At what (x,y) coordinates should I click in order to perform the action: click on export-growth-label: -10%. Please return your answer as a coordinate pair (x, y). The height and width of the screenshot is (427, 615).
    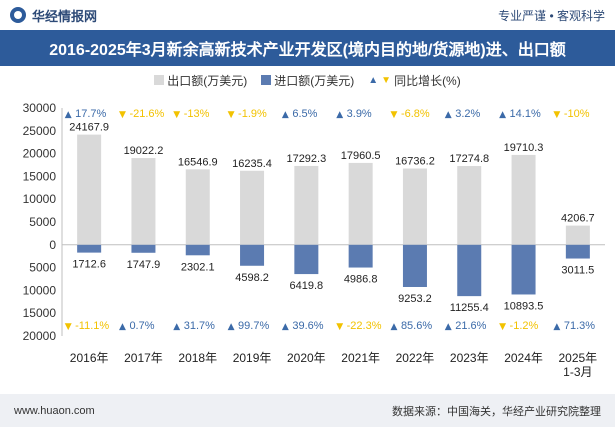
    Looking at the image, I should click on (577, 114).